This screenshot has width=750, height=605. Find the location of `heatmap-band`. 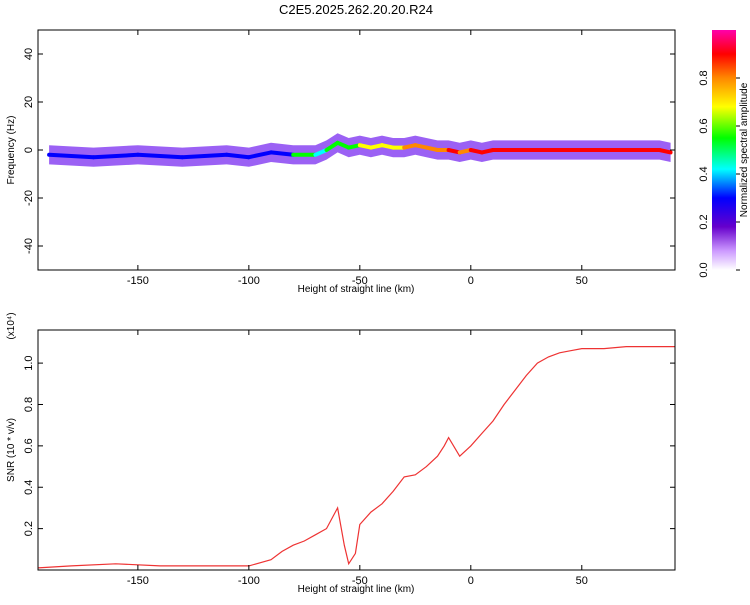

heatmap-band is located at coordinates (360, 150).